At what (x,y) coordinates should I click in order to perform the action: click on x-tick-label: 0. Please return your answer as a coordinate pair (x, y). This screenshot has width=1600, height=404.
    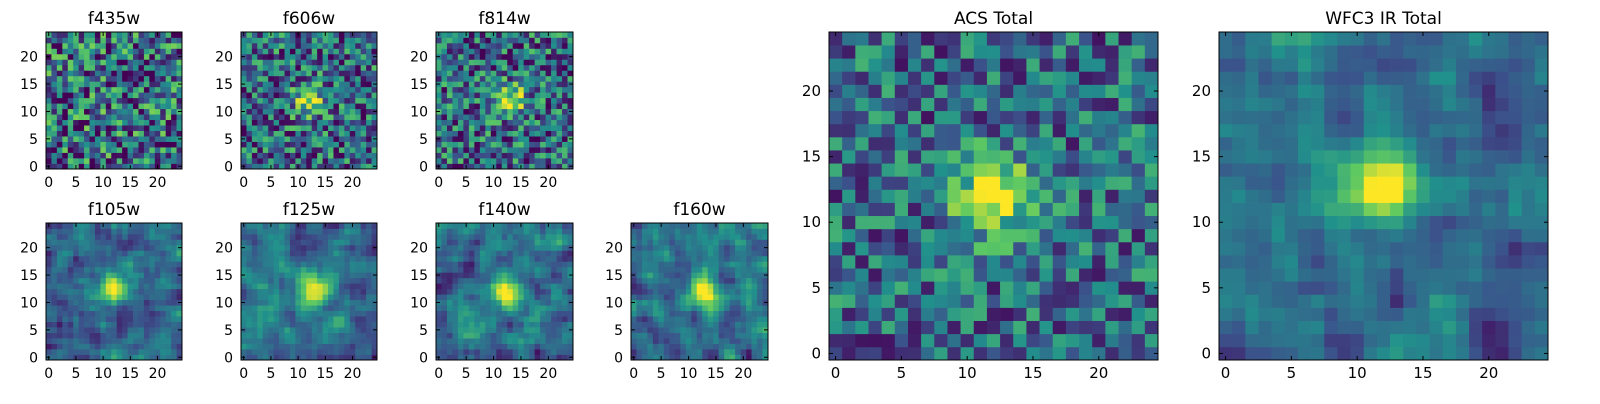
    Looking at the image, I should click on (438, 183).